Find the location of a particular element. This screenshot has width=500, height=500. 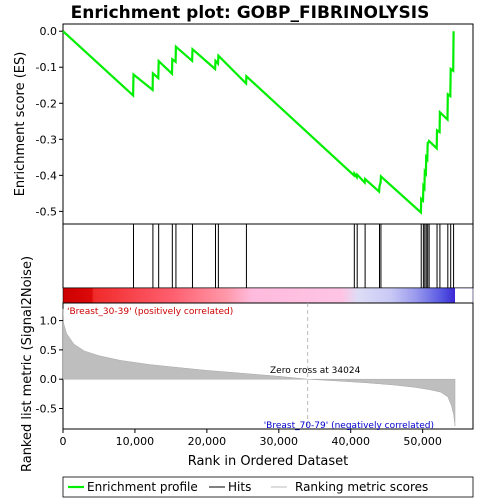

es-y-tick-label: 0.0 is located at coordinates (49, 31).